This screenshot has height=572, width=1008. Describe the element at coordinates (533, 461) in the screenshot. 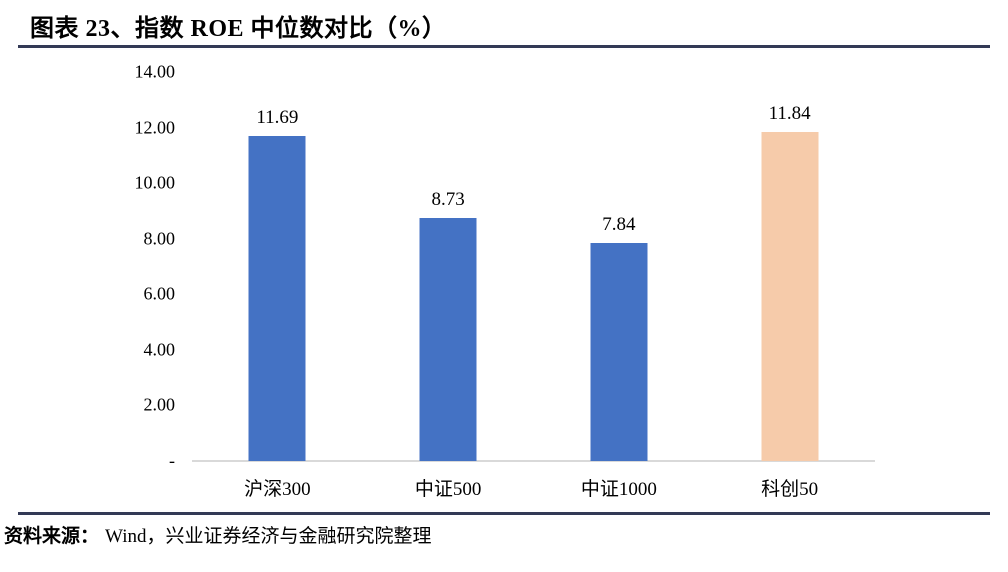

I see `x-axis-line` at that location.